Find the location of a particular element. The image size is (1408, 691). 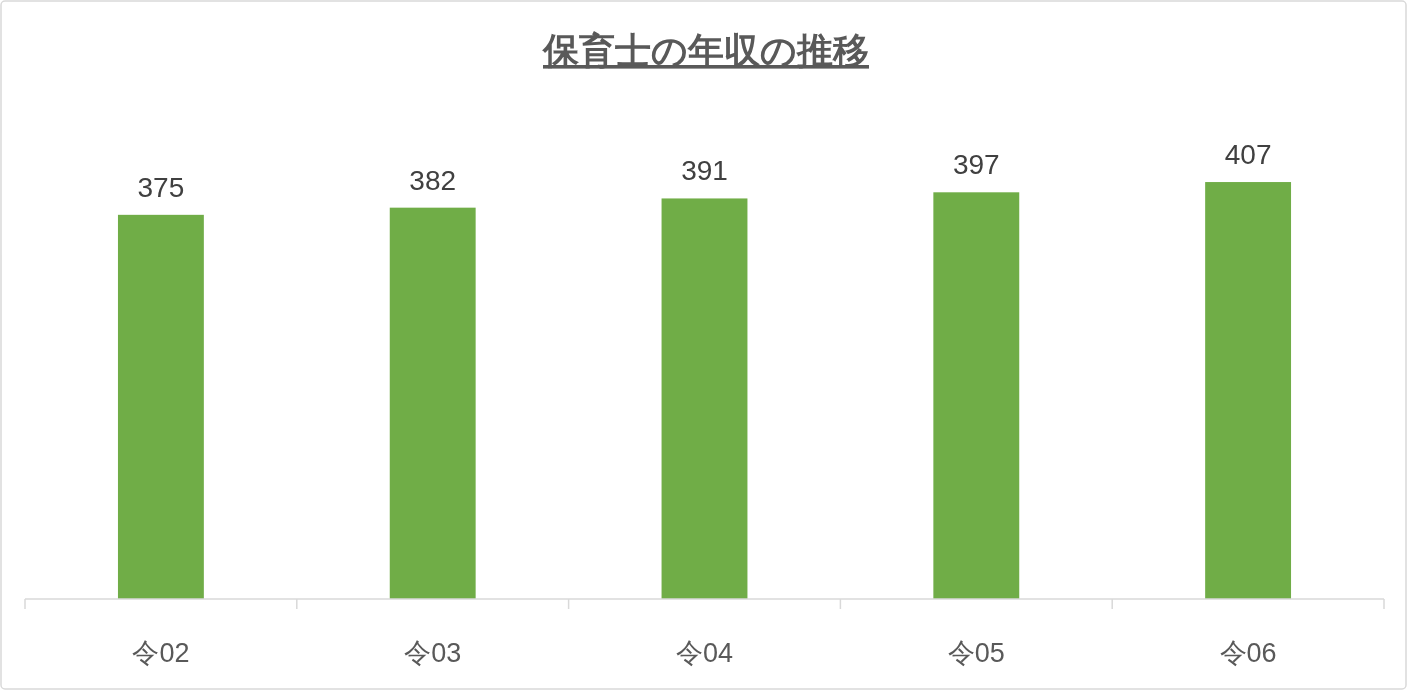

data-label: 397 is located at coordinates (976, 165).